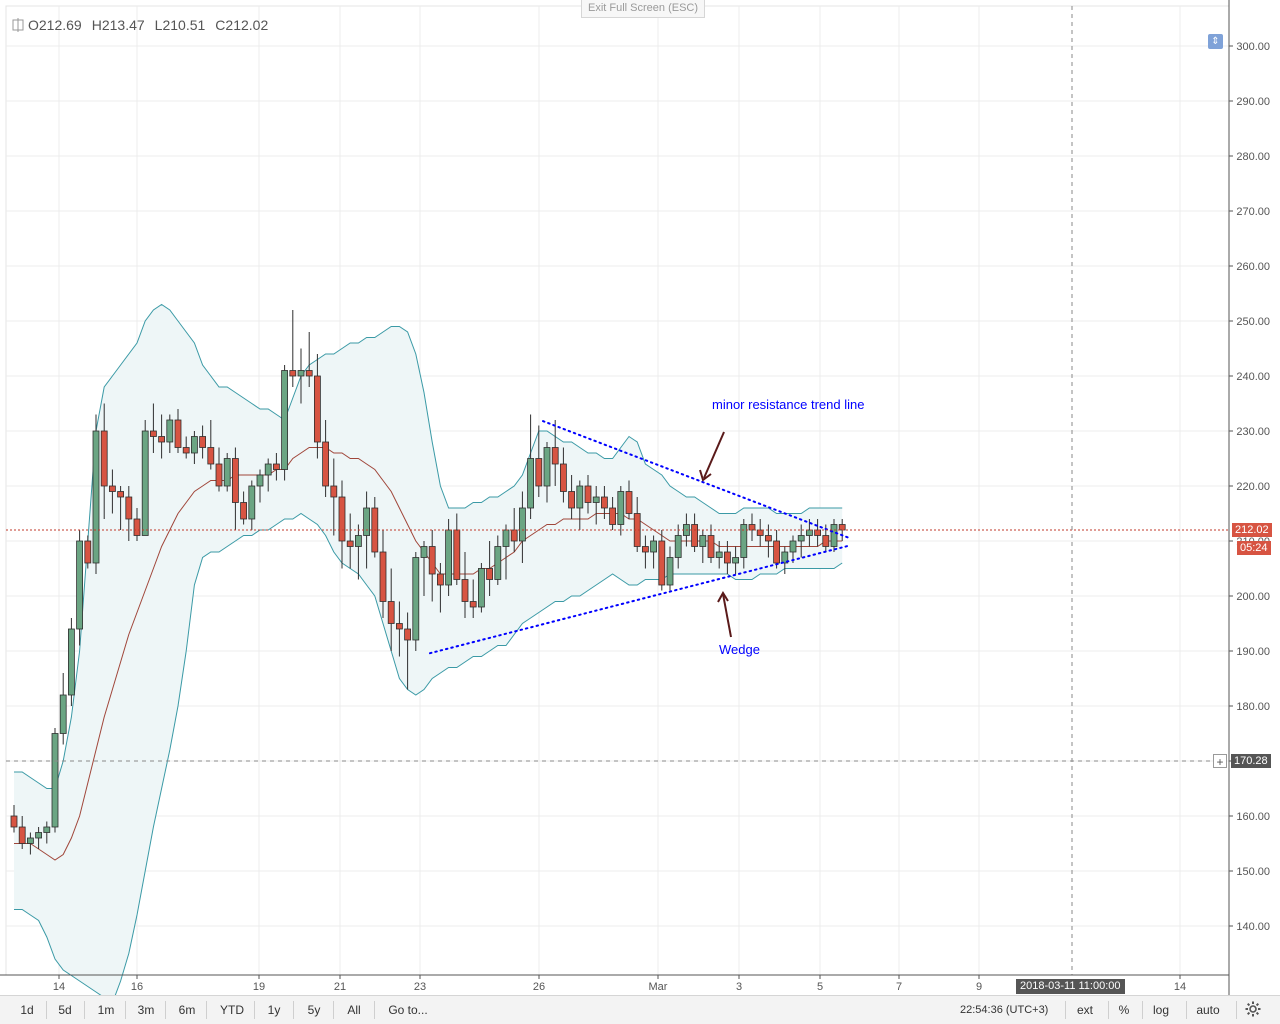  Describe the element at coordinates (1253, 1009) in the screenshot. I see `gear-icon` at that location.